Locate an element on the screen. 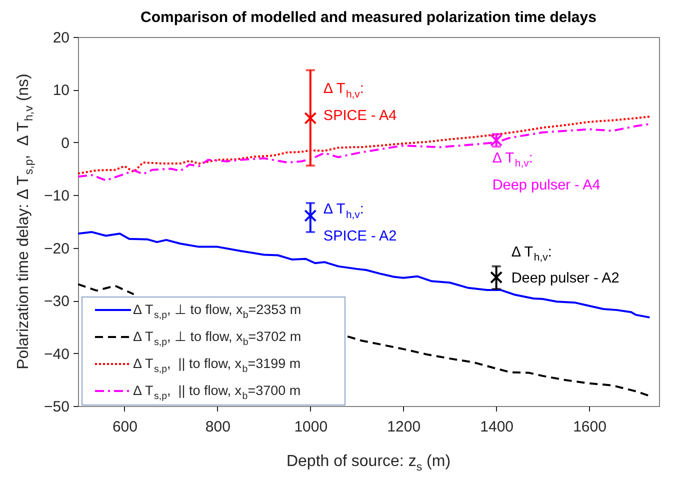 The height and width of the screenshot is (484, 686). y-axis-title: Polarization time delay: Δ Ts,p, Δ Th,v (ns) is located at coordinates (25, 222).